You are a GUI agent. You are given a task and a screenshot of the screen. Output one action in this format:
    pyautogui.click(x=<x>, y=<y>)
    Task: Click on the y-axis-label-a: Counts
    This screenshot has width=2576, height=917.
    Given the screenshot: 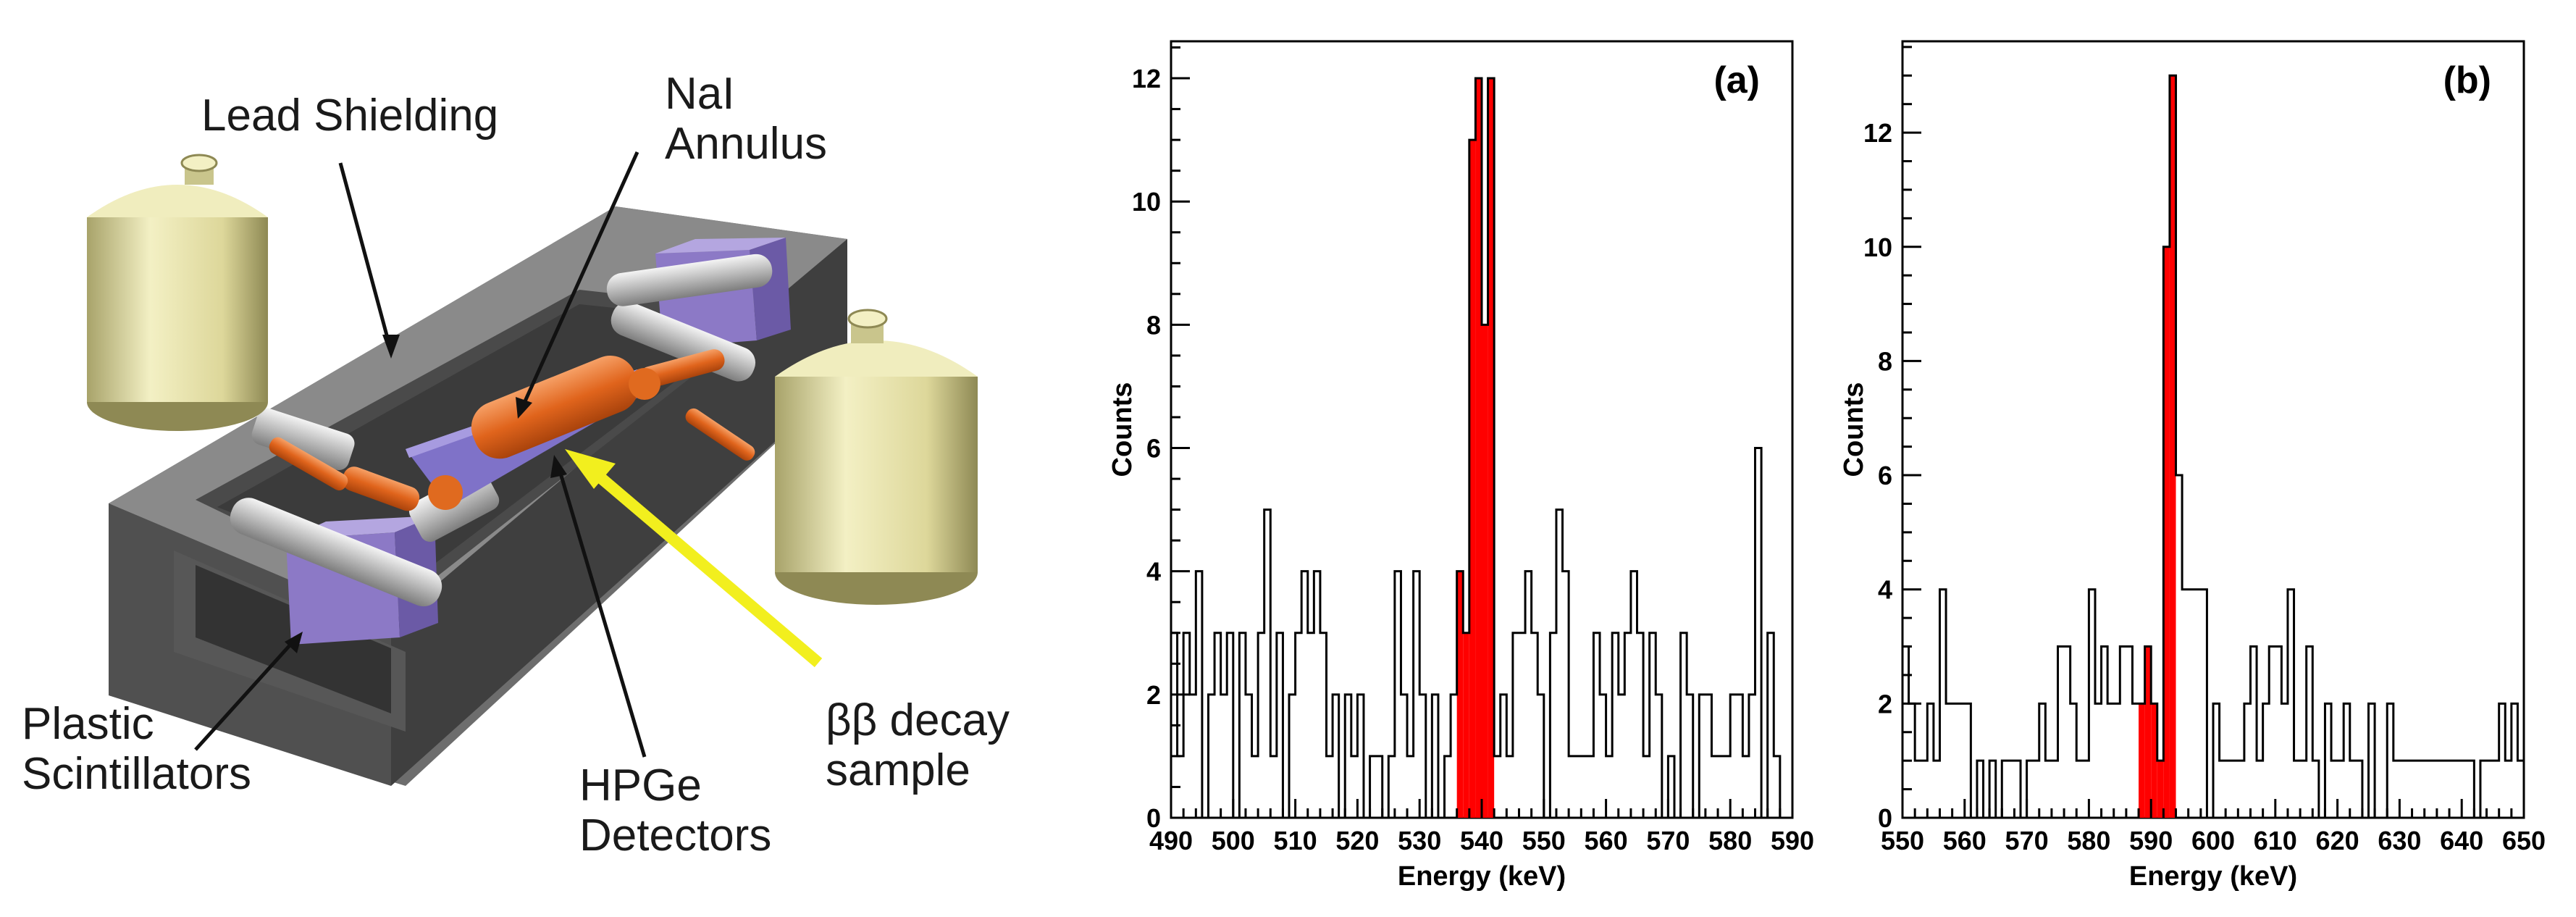 What is the action you would take?
    pyautogui.click(x=1122, y=429)
    